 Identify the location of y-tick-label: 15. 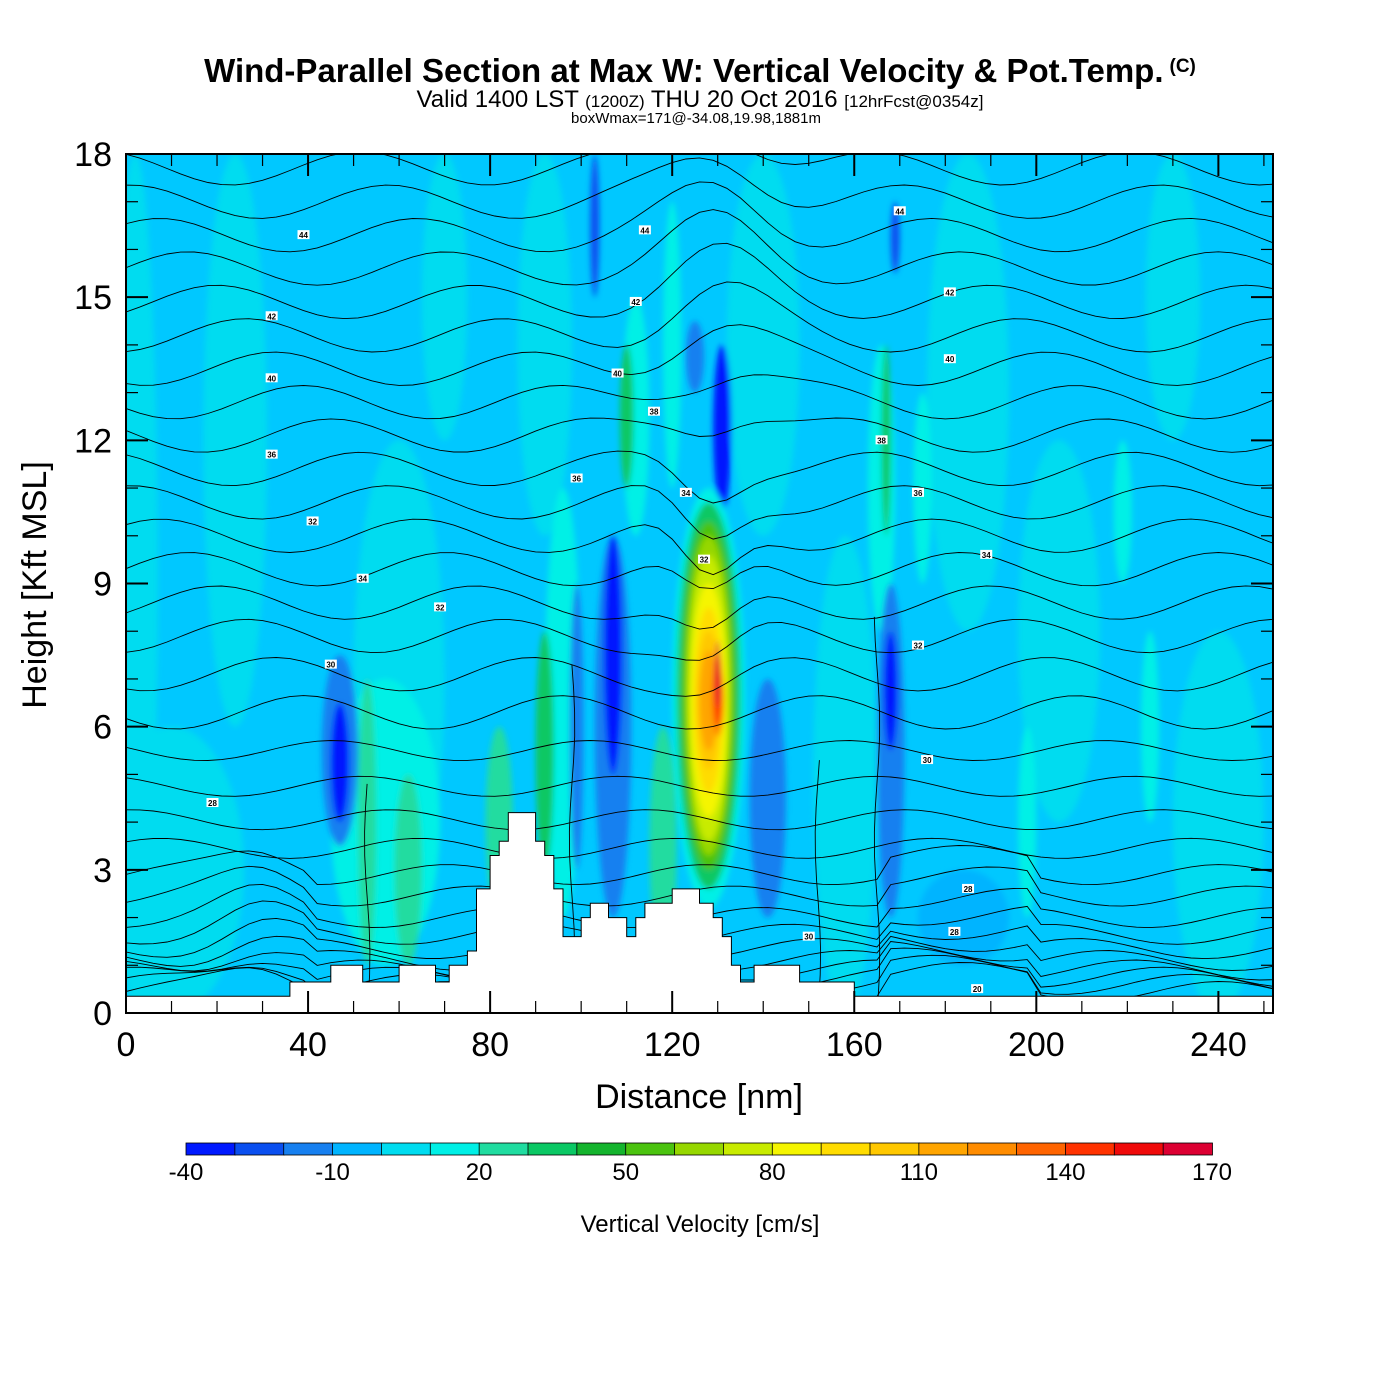
(93, 298).